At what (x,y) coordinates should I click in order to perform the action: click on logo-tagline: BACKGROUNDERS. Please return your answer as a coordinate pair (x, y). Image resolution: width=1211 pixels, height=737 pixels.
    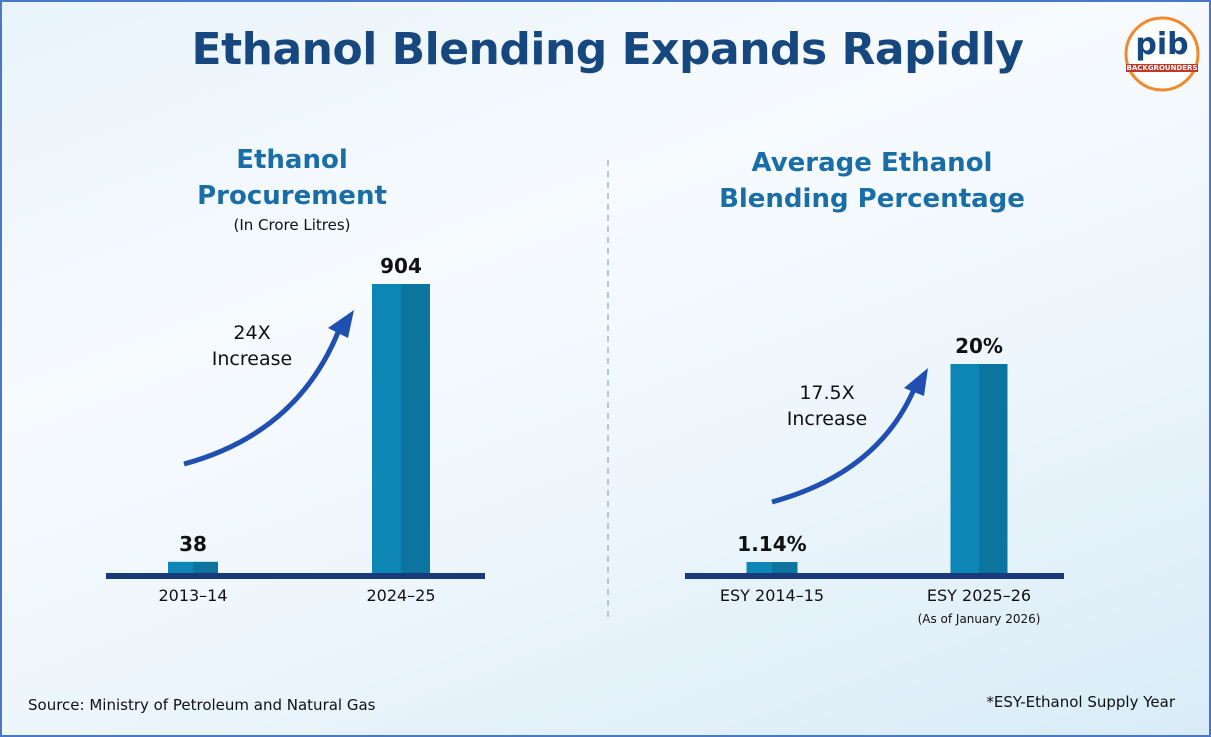
    Looking at the image, I should click on (1162, 68).